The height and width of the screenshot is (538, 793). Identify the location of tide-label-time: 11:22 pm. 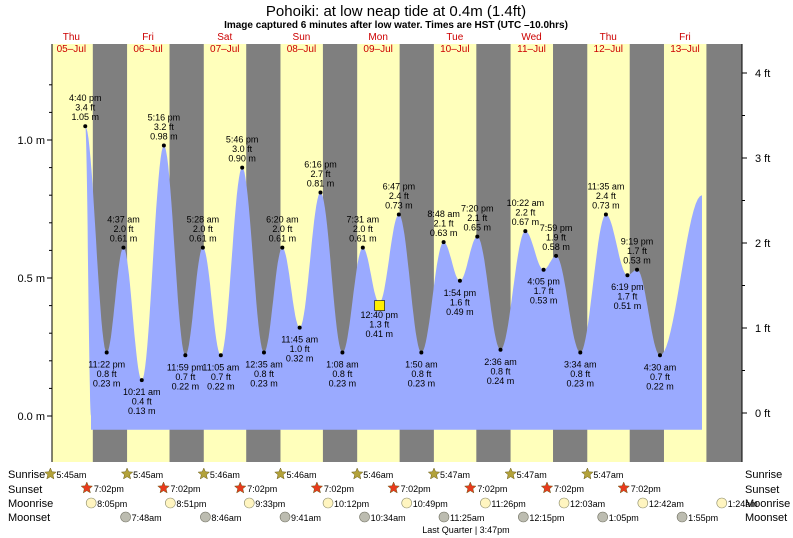
(106, 365).